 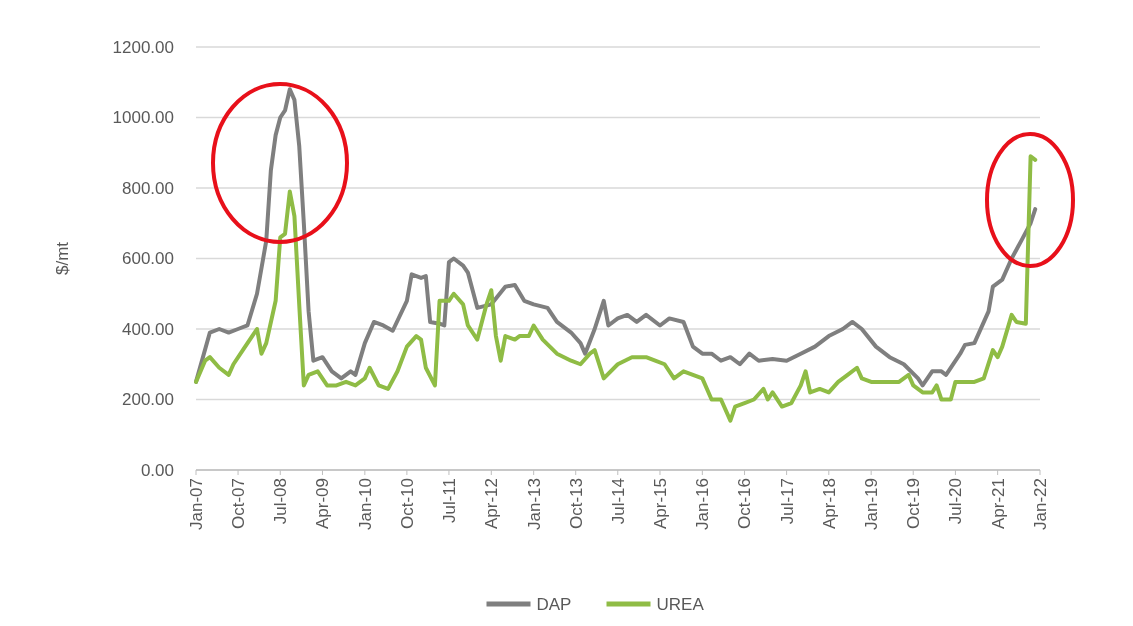 What do you see at coordinates (449, 501) in the screenshot?
I see `x-tick-label: Jul-11` at bounding box center [449, 501].